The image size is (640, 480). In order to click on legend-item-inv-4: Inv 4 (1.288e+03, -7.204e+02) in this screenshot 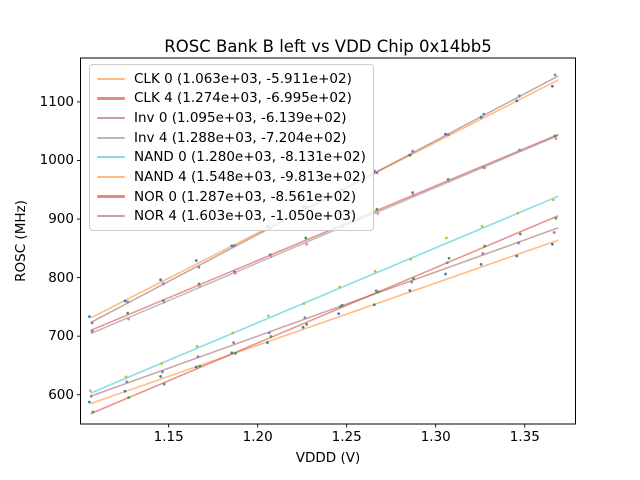, I will do `click(231, 138)`.